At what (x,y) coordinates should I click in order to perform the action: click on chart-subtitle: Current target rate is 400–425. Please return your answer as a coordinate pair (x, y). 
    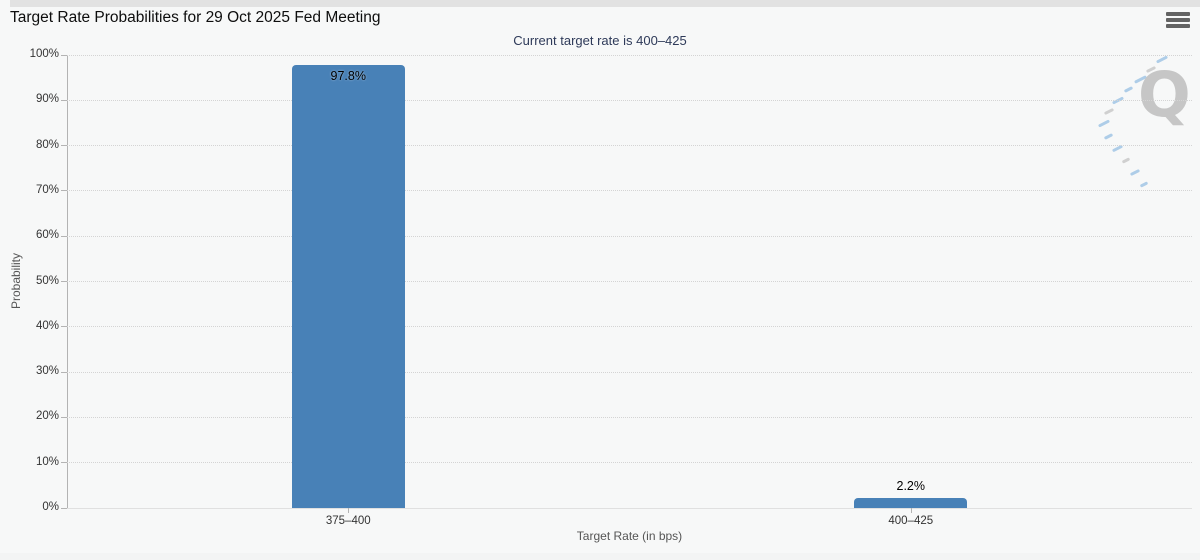
    Looking at the image, I should click on (600, 40).